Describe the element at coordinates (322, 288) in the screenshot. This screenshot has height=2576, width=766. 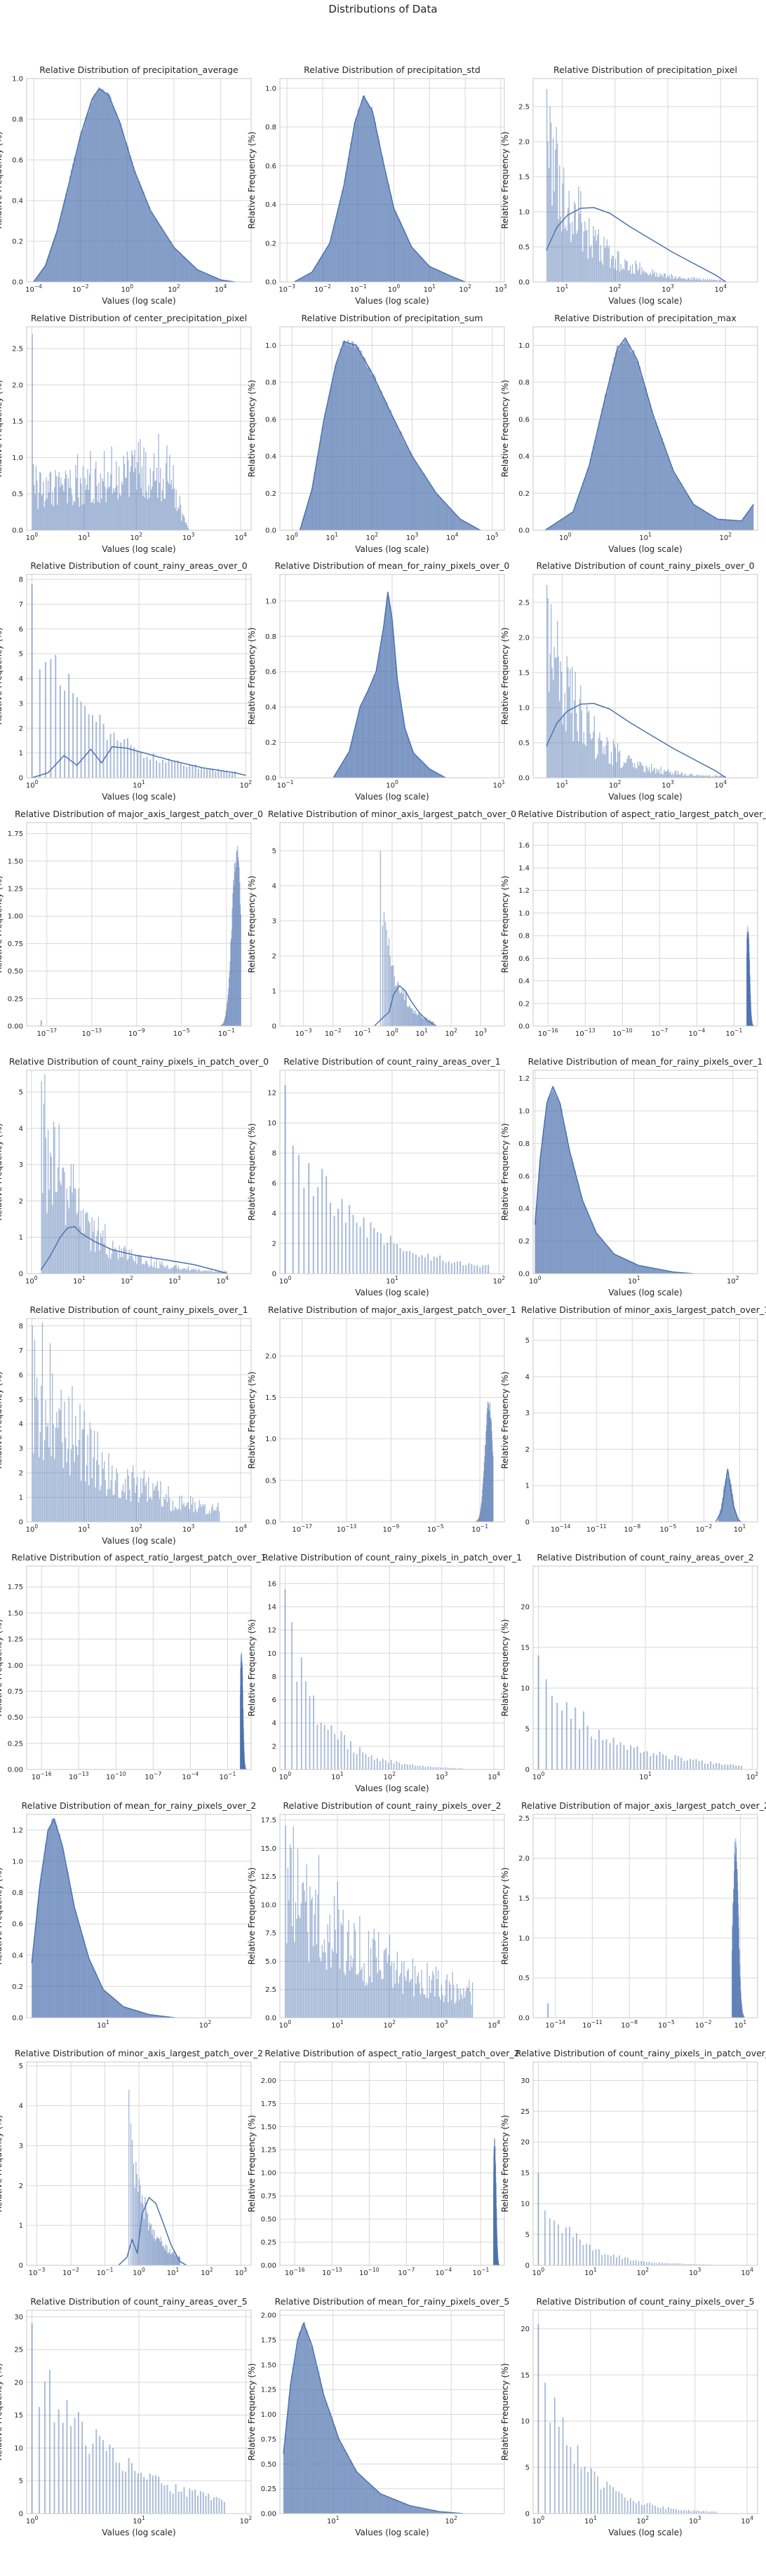
I see `x-tick-label: 10⁻²` at that location.